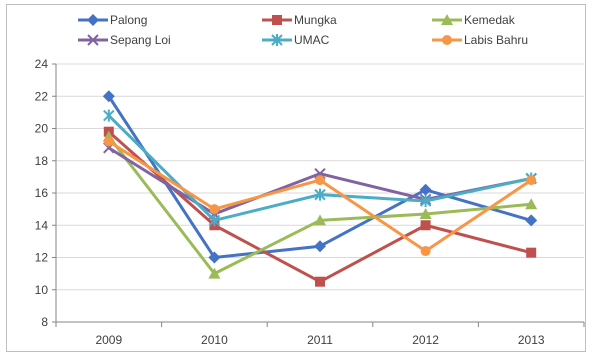  What do you see at coordinates (490, 20) in the screenshot?
I see `legend-label: Kemedak` at bounding box center [490, 20].